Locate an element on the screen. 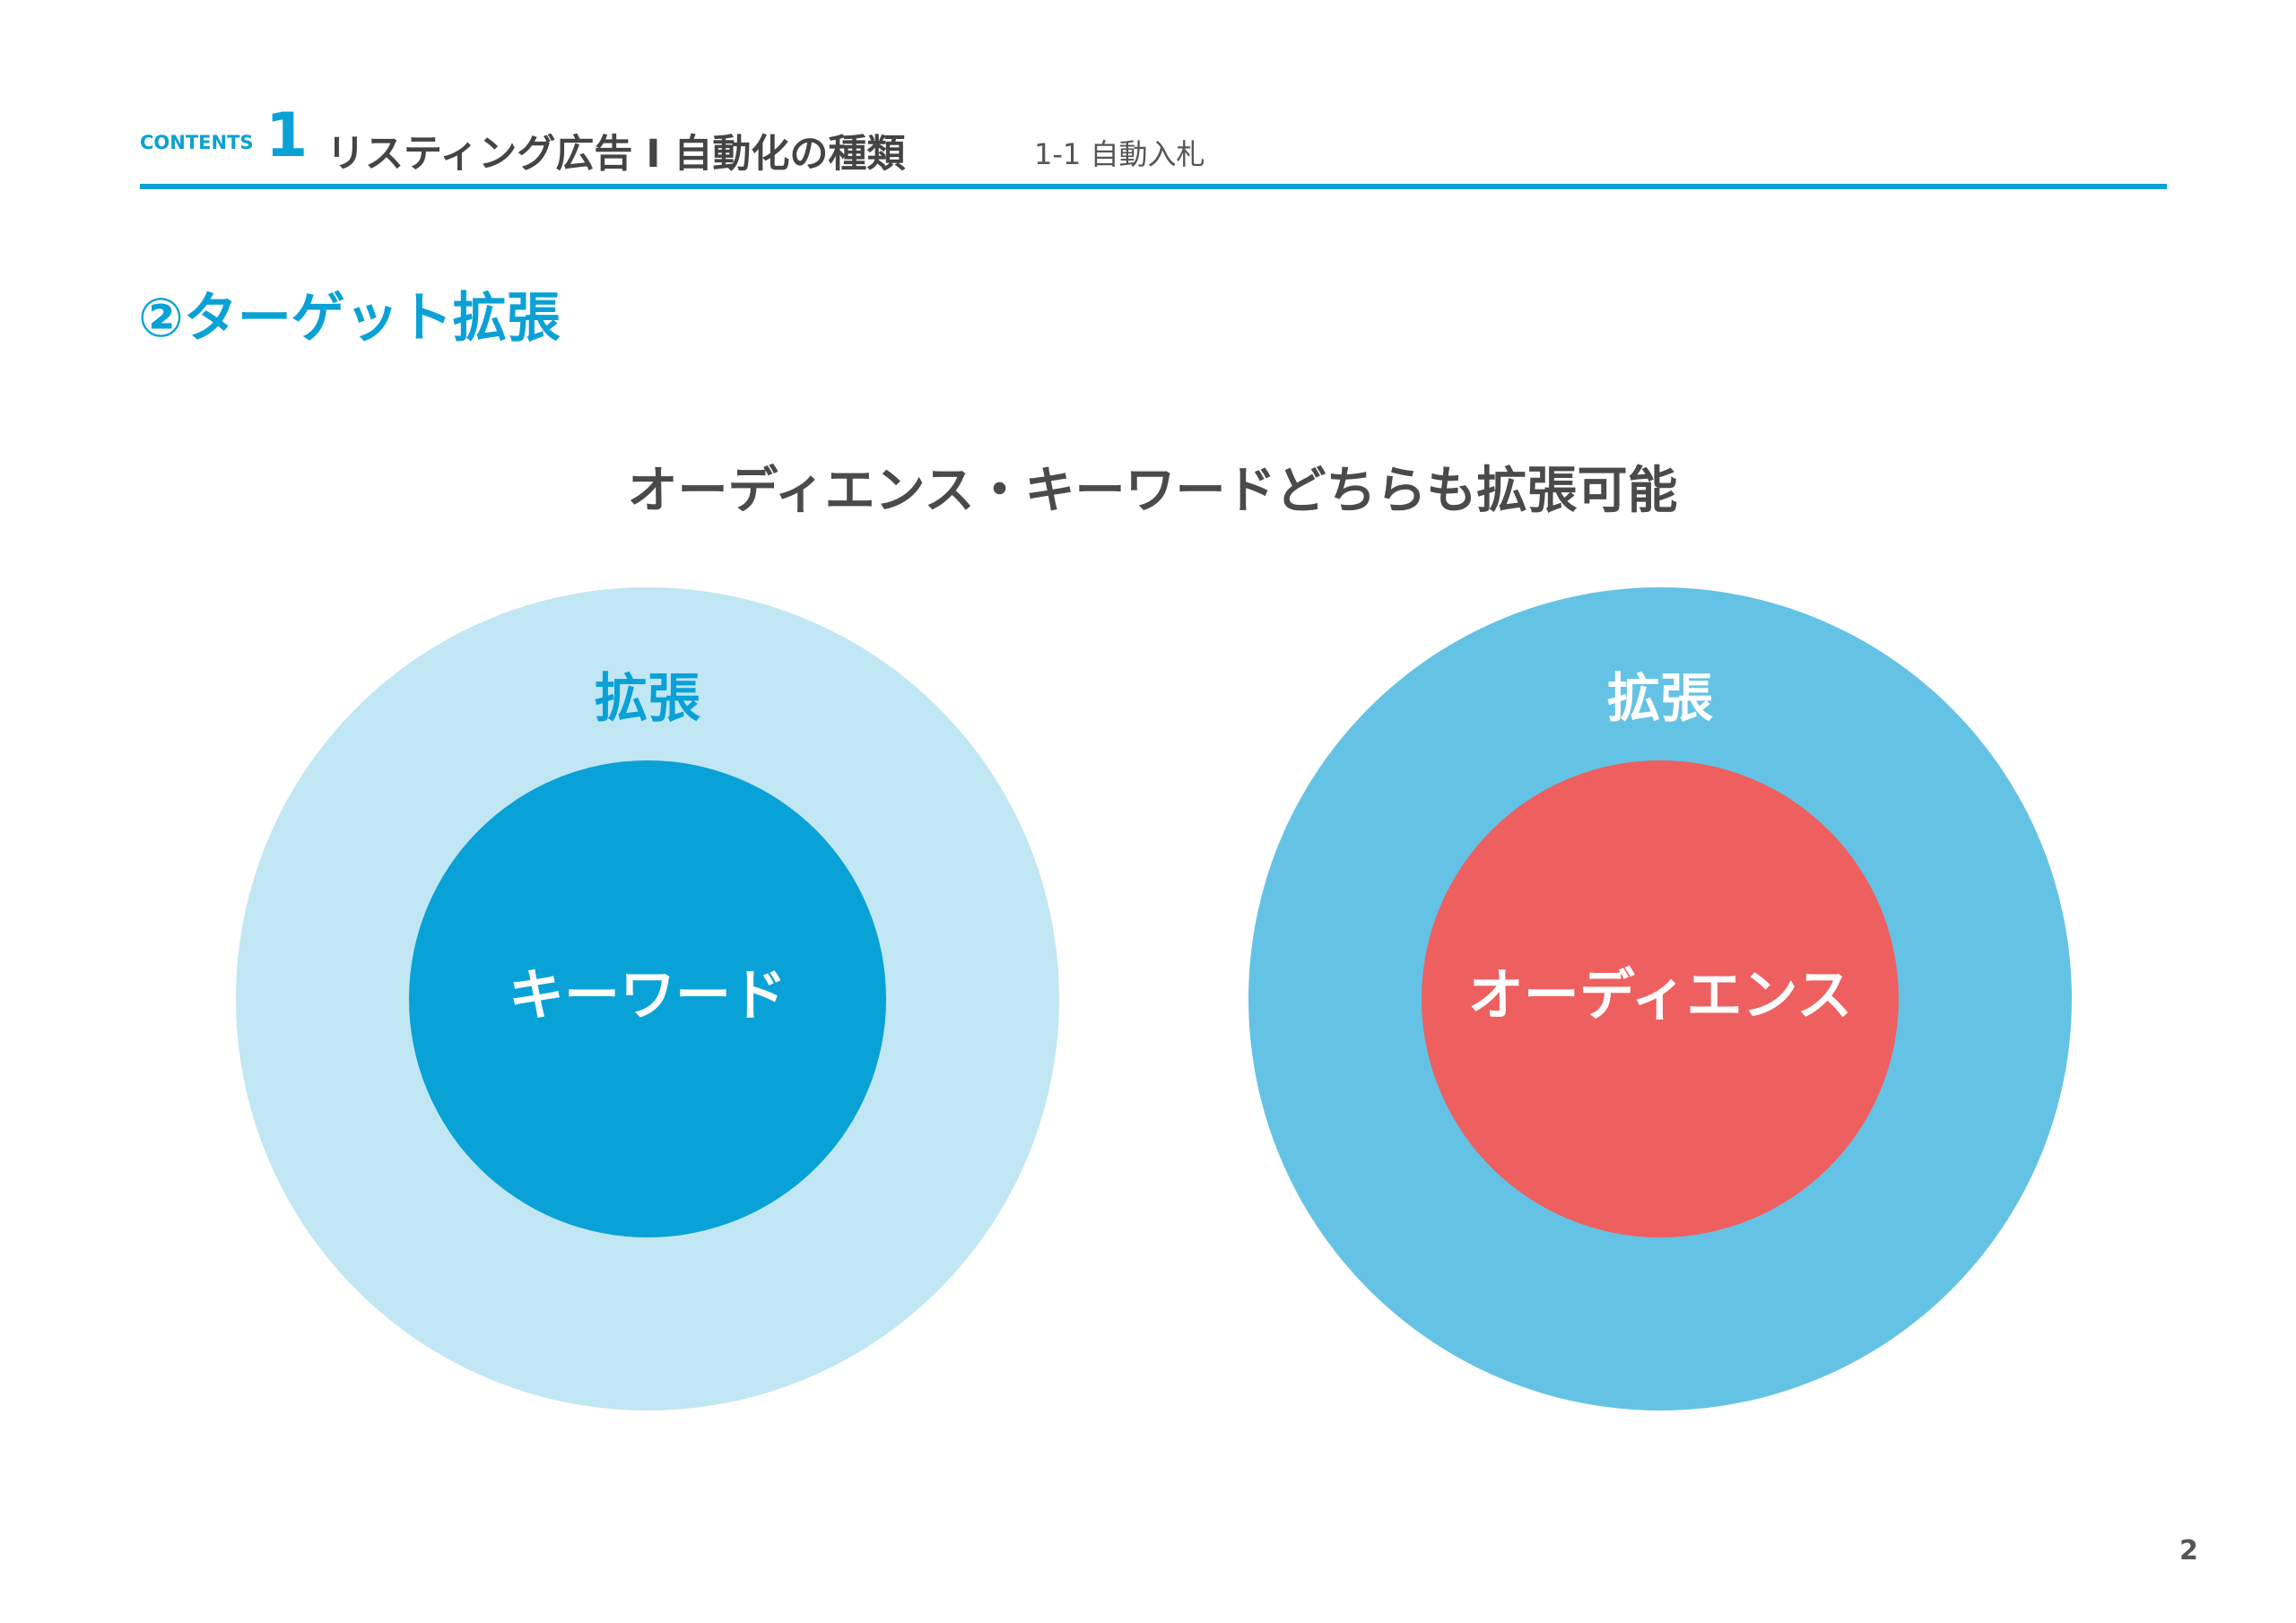 The width and height of the screenshot is (2296, 1623). inner-label: オーディエンス is located at coordinates (1660, 995).